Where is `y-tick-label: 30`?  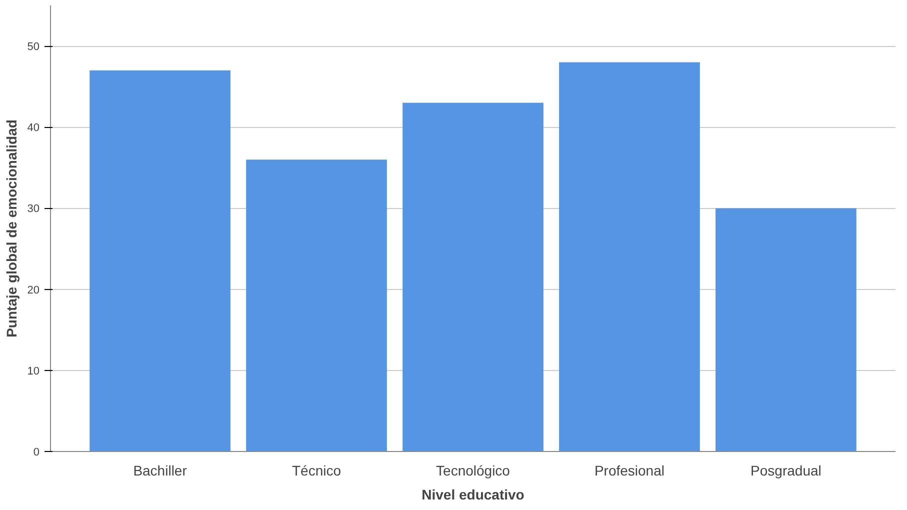
y-tick-label: 30 is located at coordinates (33, 209).